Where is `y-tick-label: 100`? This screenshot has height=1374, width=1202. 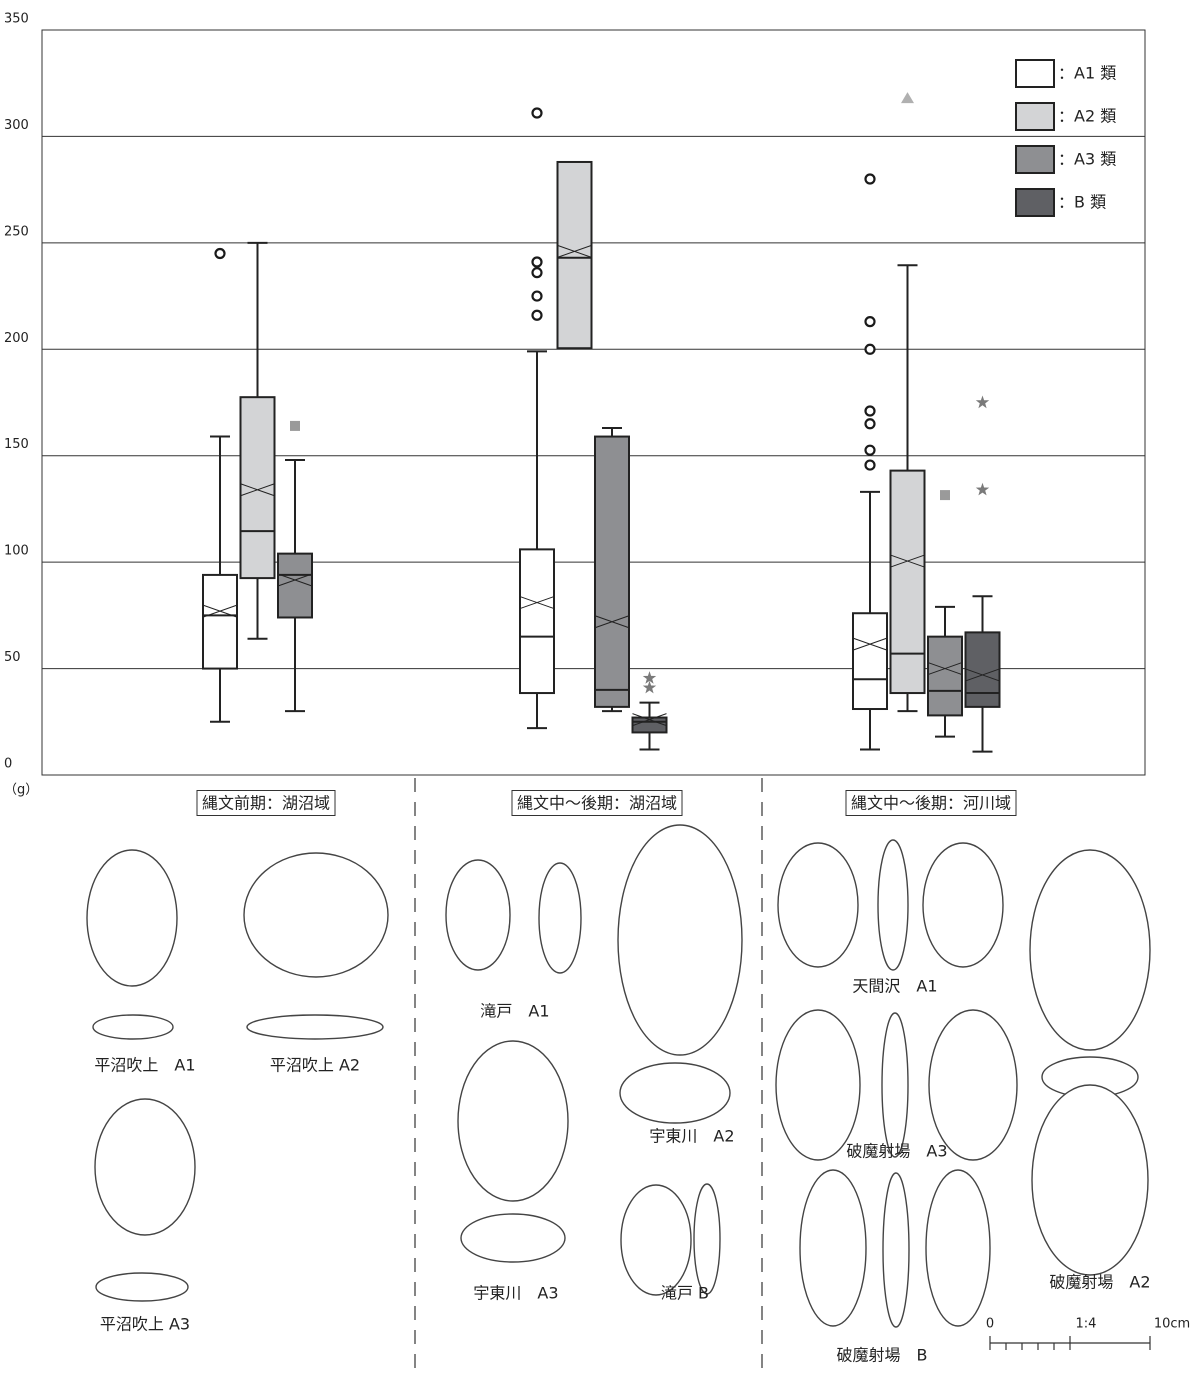 y-tick-label: 100 is located at coordinates (16, 551).